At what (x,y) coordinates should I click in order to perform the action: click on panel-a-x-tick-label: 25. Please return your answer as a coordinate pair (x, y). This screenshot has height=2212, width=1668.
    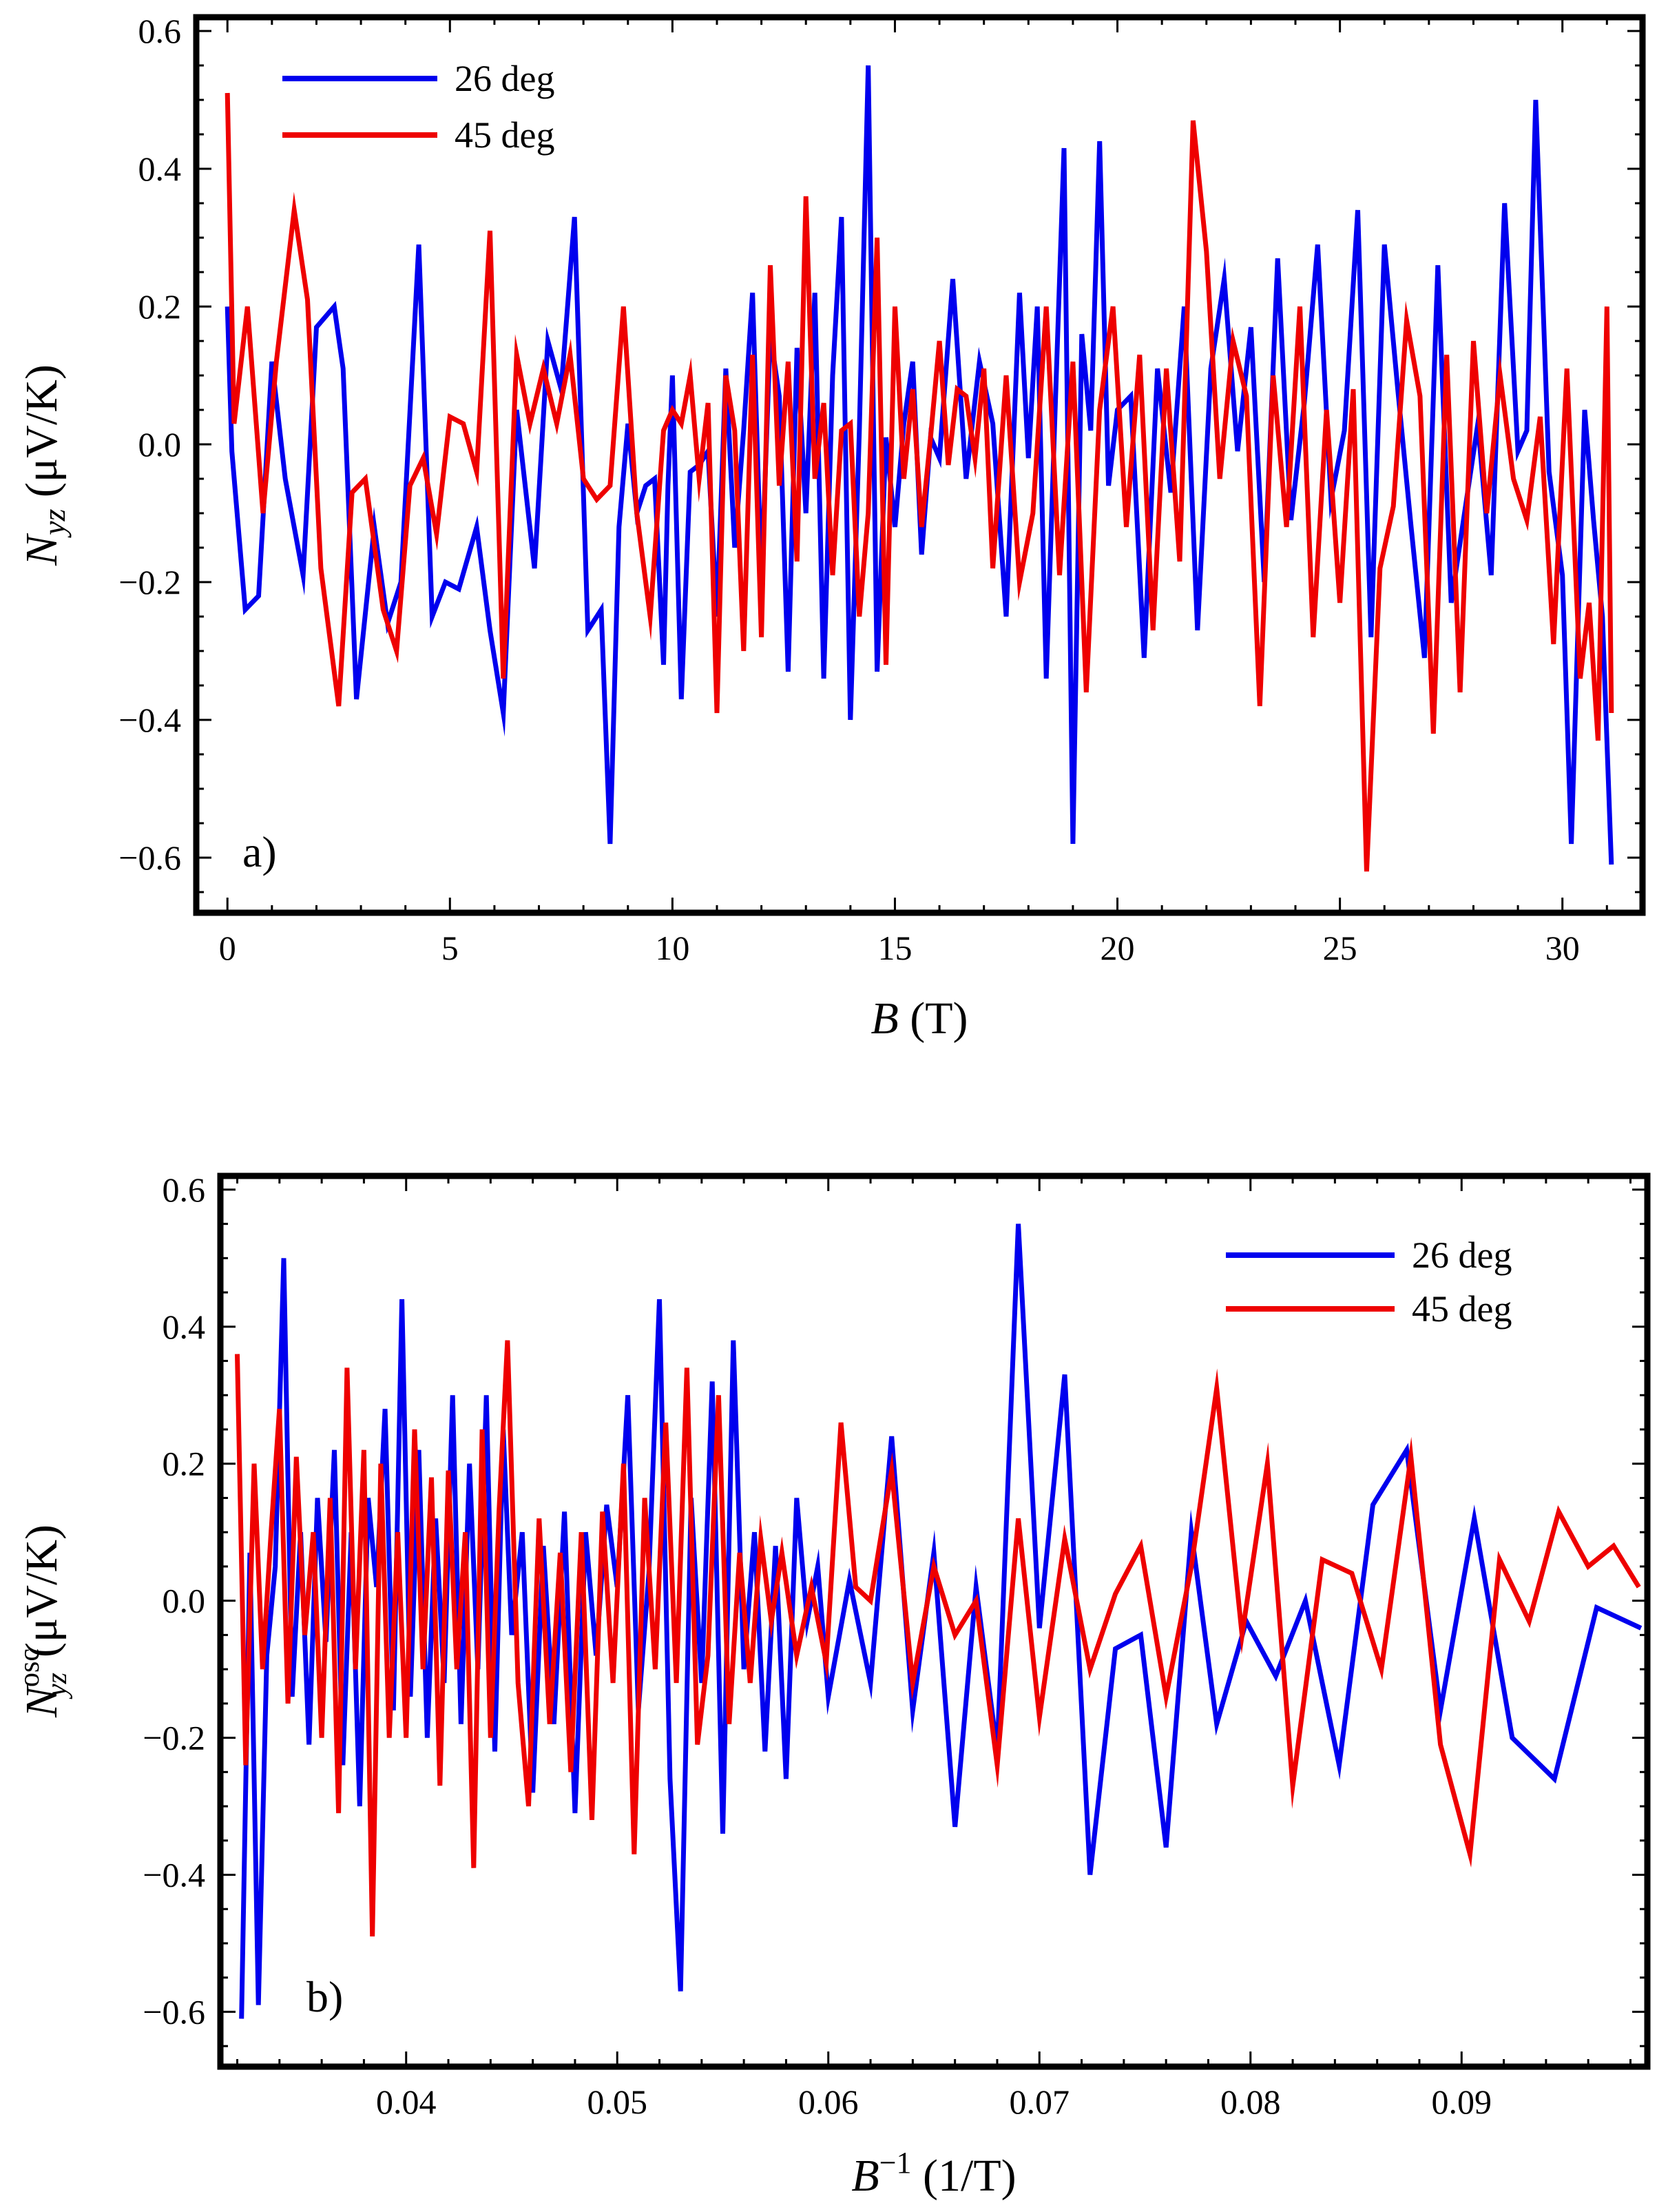
    Looking at the image, I should click on (1340, 948).